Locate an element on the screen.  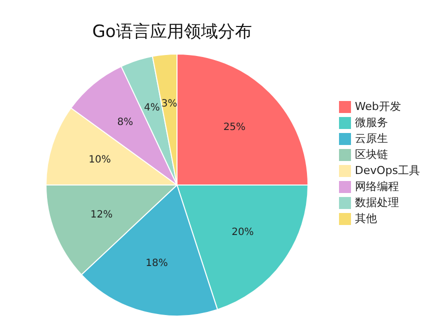
data-label: 18% is located at coordinates (157, 264).